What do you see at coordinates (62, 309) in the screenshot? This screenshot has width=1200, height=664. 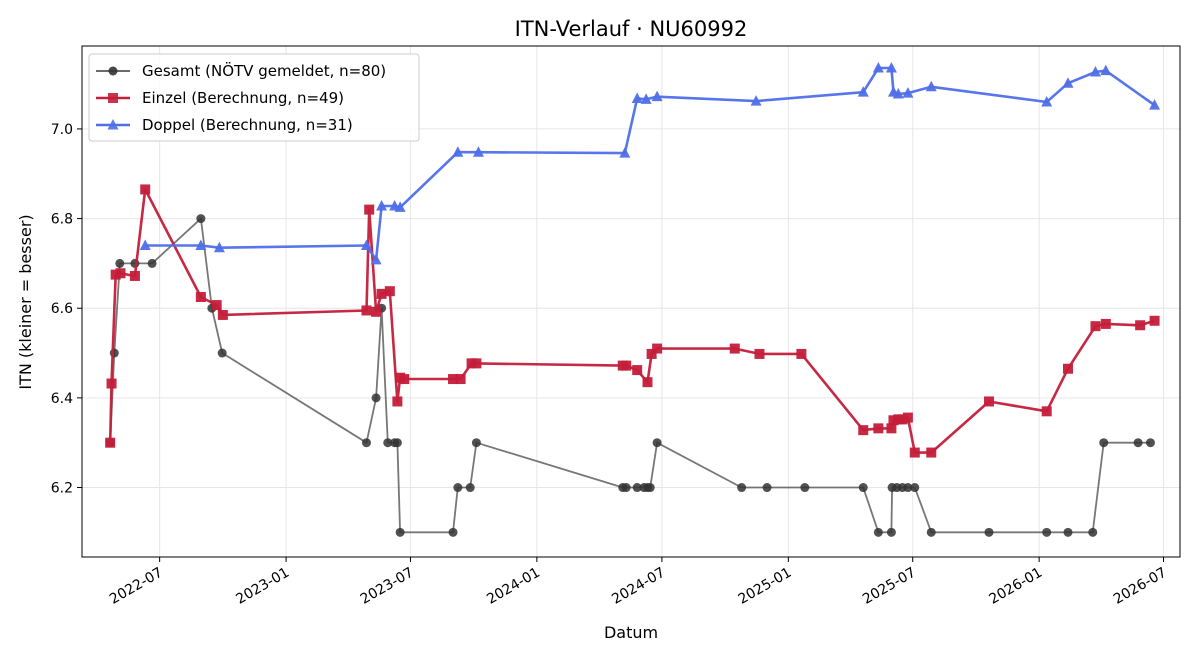 I see `y-tick-label: 6.6` at bounding box center [62, 309].